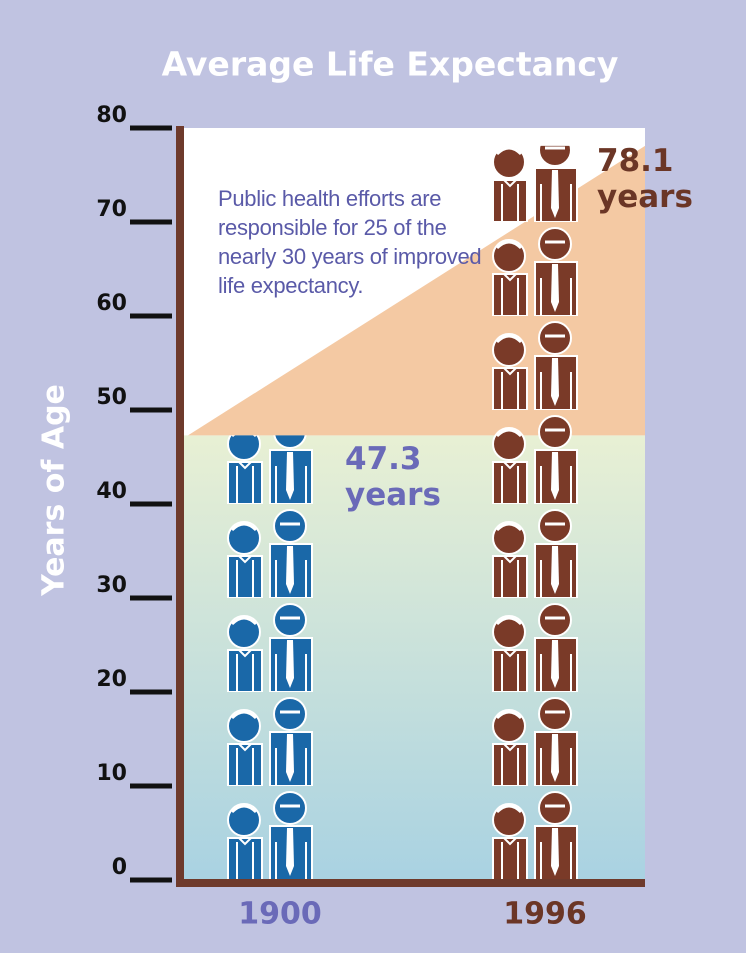  Describe the element at coordinates (111, 209) in the screenshot. I see `y-tick-label: 70` at that location.